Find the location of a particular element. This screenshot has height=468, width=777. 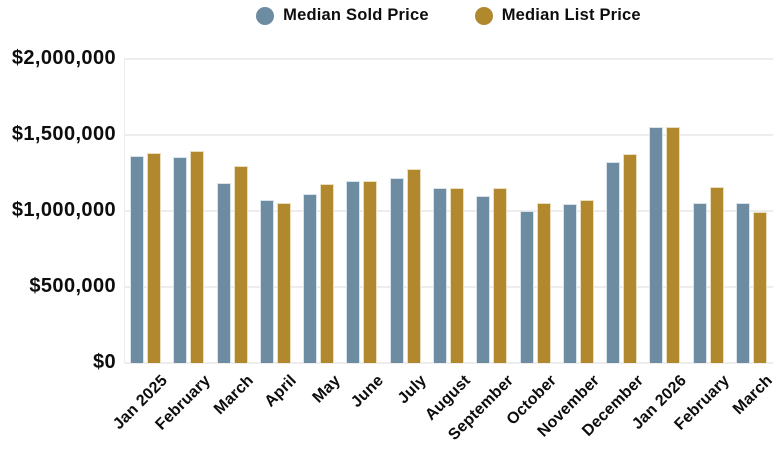

bar-group-july is located at coordinates (405, 211).